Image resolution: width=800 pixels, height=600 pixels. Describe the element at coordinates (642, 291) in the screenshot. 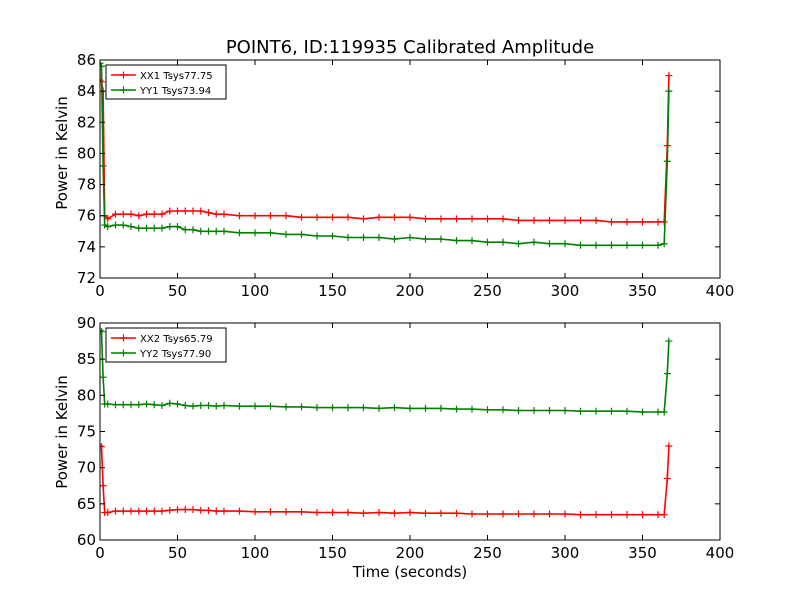

I see `top-x-tick-label: 350` at that location.